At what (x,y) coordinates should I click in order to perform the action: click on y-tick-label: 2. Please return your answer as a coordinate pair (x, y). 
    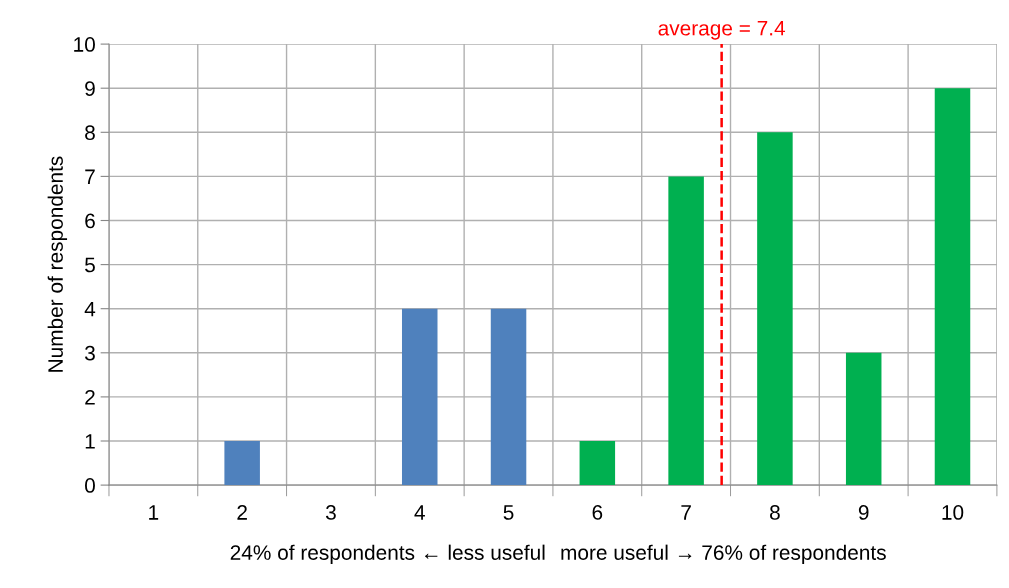
    Looking at the image, I should click on (90, 397).